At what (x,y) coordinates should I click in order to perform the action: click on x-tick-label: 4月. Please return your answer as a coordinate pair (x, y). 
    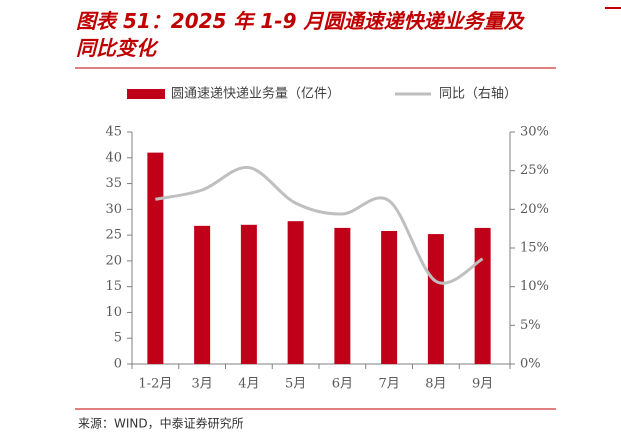
    Looking at the image, I should click on (248, 384).